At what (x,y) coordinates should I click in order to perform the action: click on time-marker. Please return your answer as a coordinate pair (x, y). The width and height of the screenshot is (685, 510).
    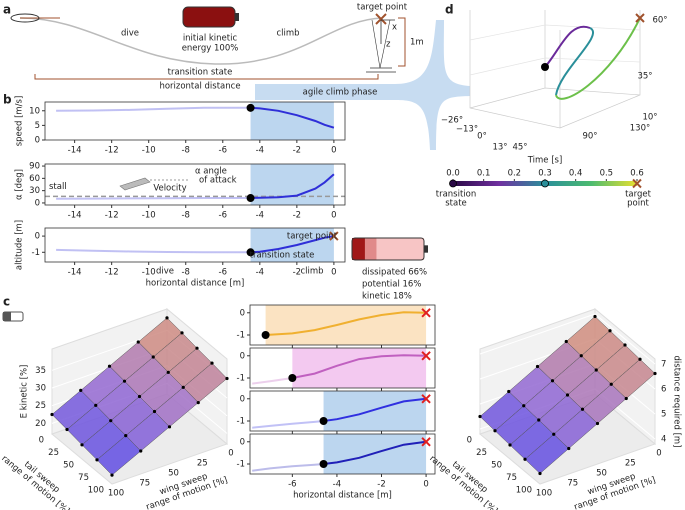
    Looking at the image, I should click on (545, 183).